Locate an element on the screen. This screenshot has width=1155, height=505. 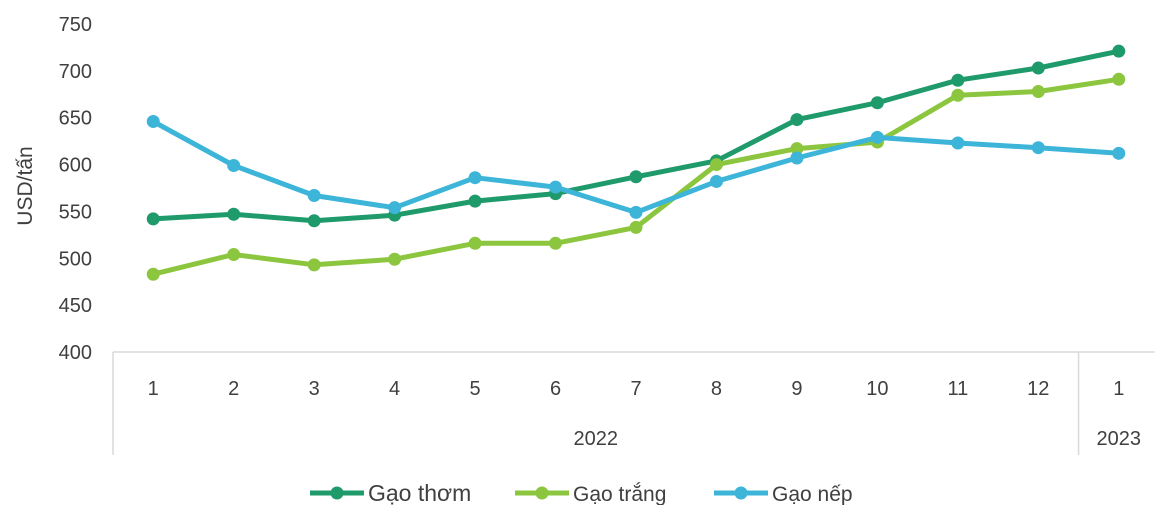
x-tick-label: 5 is located at coordinates (475, 389).